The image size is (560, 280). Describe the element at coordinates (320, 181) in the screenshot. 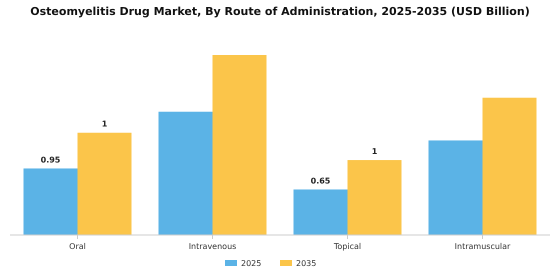

I see `data-label: 0.65` at that location.